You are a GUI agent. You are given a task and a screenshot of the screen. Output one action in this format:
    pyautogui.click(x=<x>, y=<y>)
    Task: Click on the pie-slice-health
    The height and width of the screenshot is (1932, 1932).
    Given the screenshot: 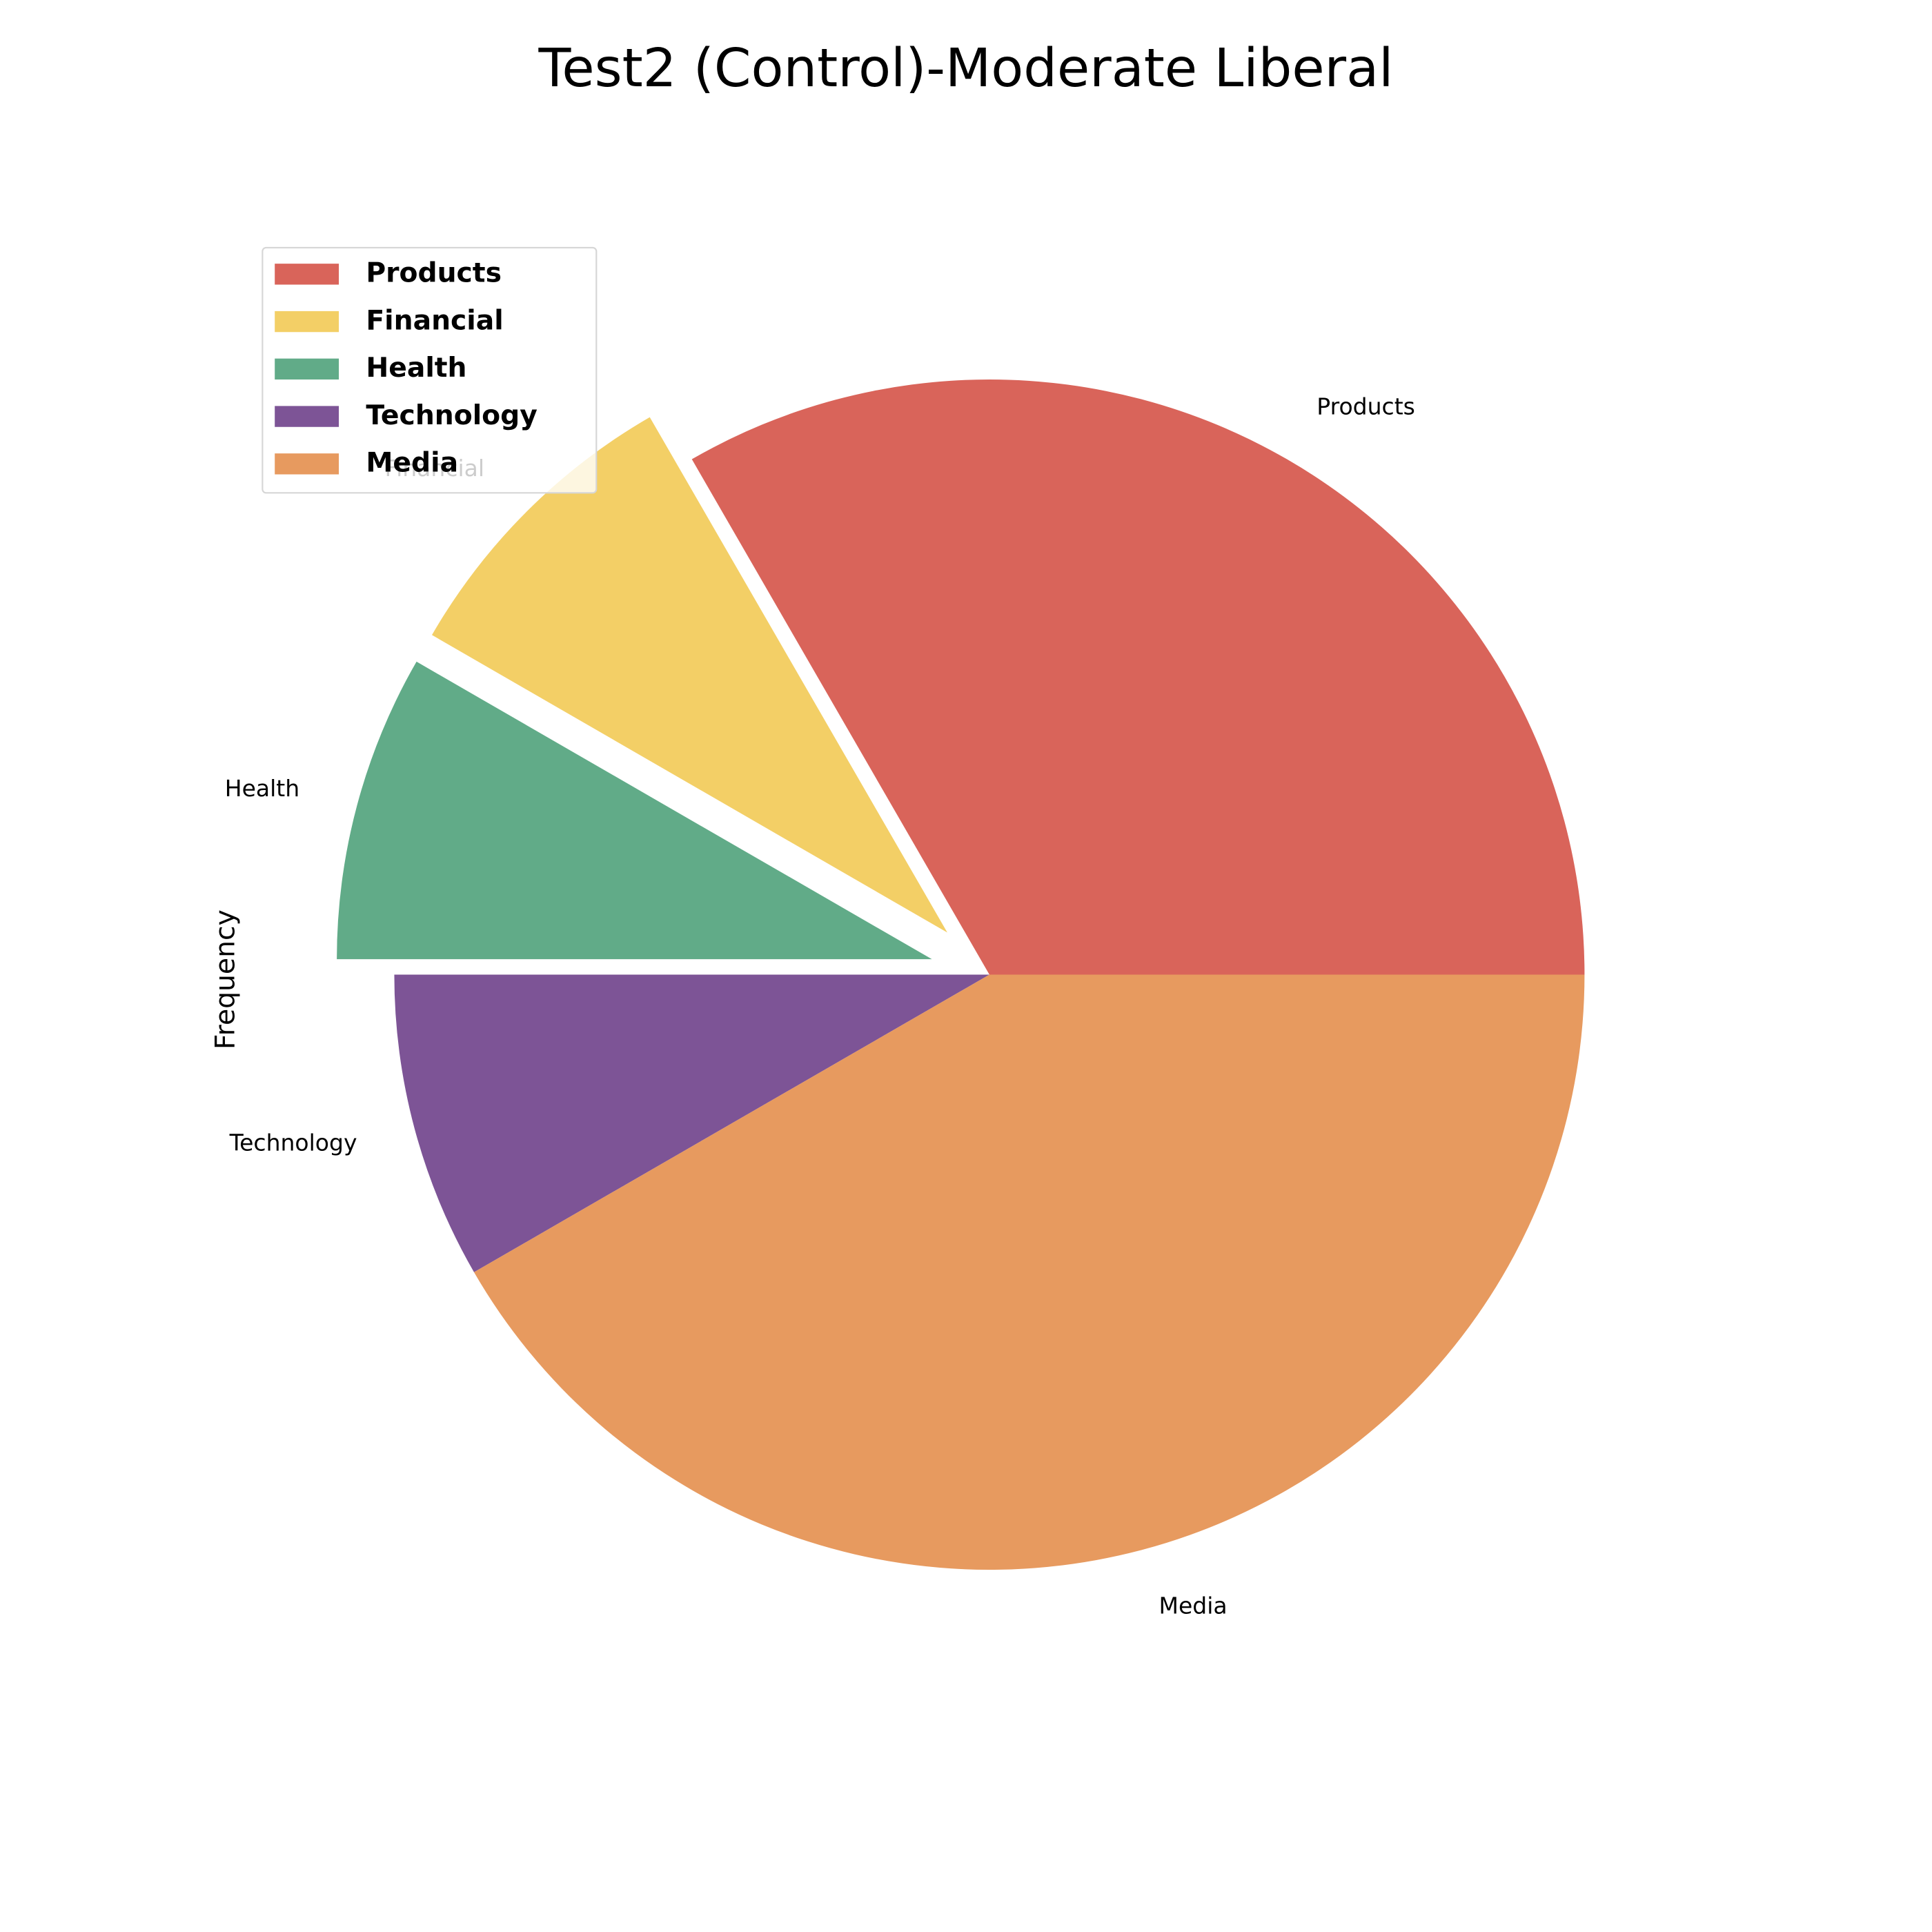 What is the action you would take?
    pyautogui.click(x=634, y=810)
    